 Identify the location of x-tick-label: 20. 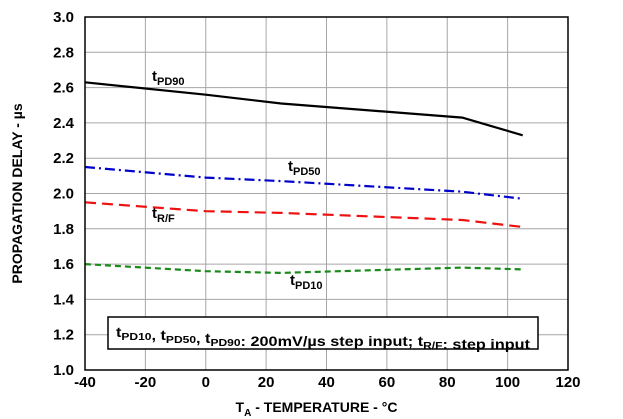
(266, 382).